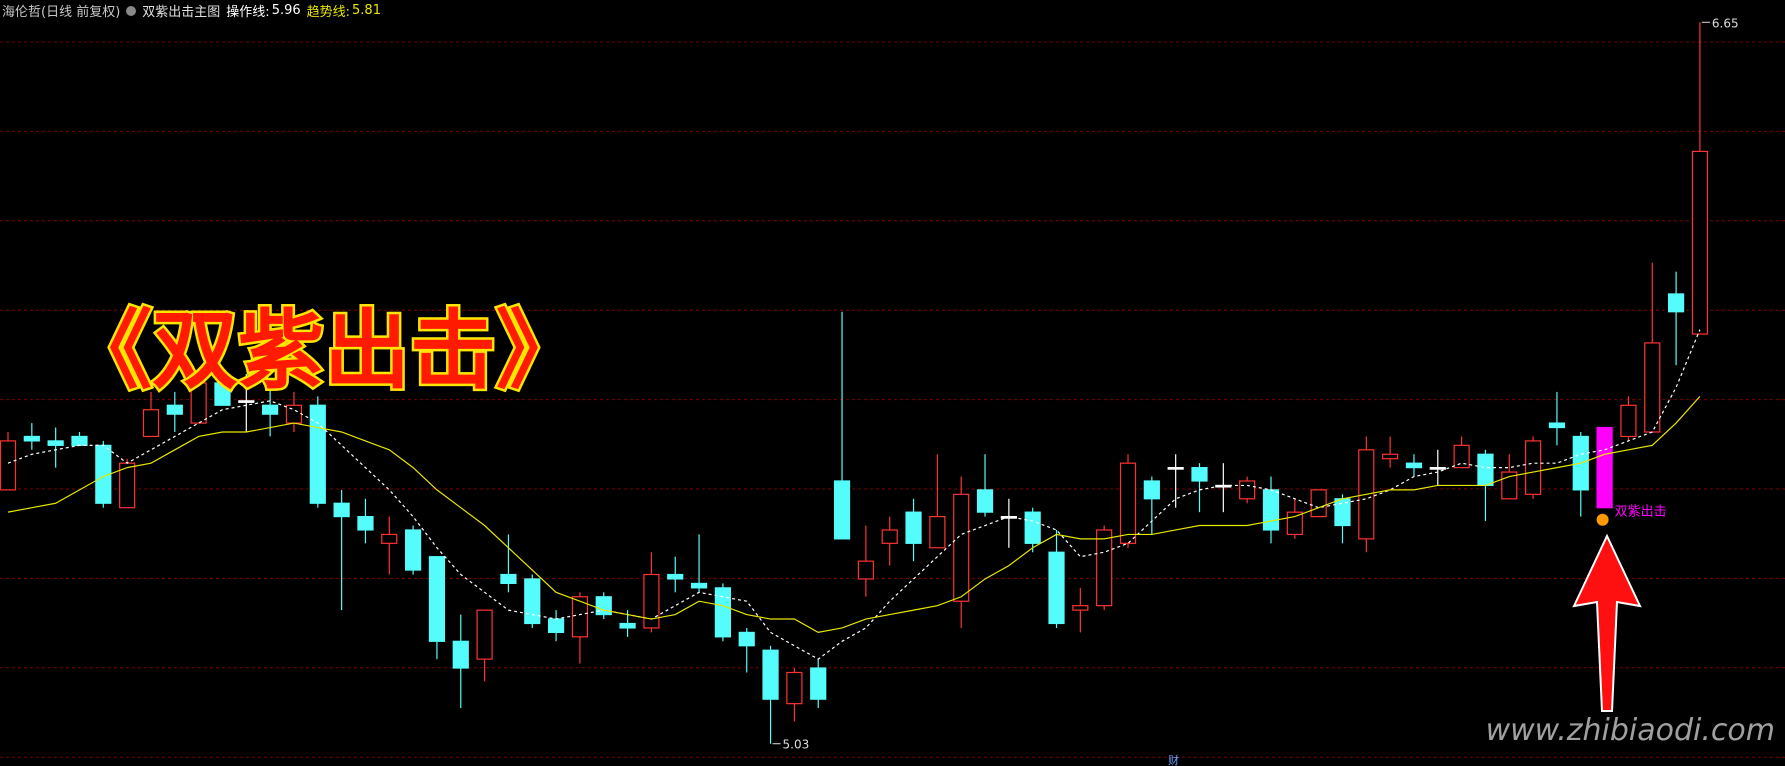 Image resolution: width=1785 pixels, height=766 pixels. I want to click on legend-name: 趋势线:, so click(328, 12).